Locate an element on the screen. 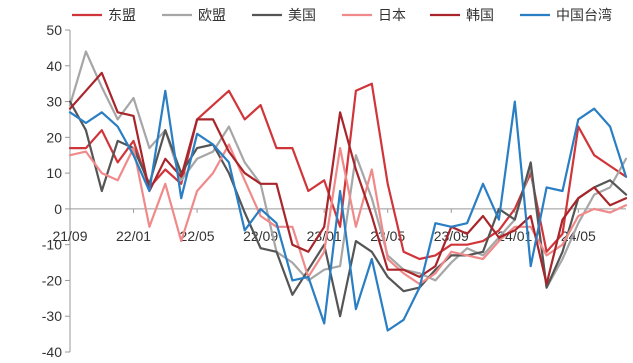 The height and width of the screenshot is (363, 633). y-tick-label: 40 is located at coordinates (54, 66).